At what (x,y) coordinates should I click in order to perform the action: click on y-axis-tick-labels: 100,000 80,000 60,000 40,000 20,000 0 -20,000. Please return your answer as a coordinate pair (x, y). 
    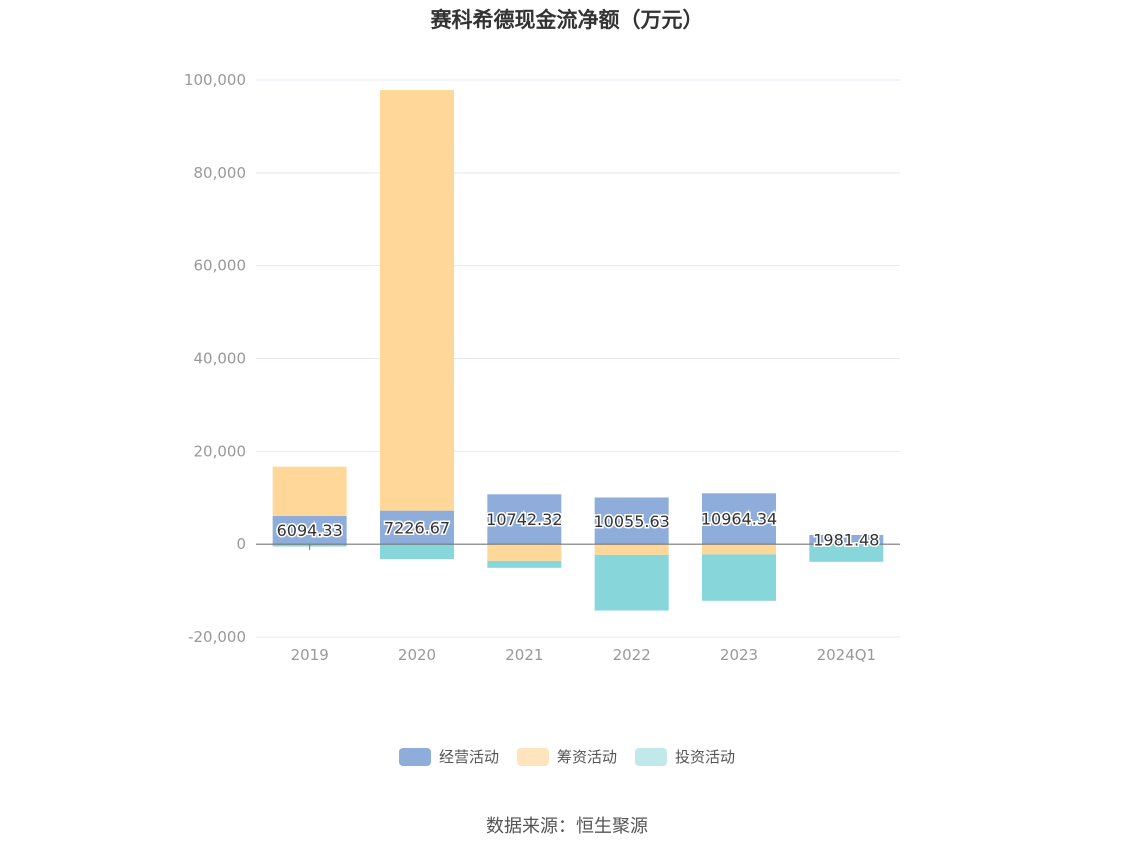
    Looking at the image, I should click on (215, 358).